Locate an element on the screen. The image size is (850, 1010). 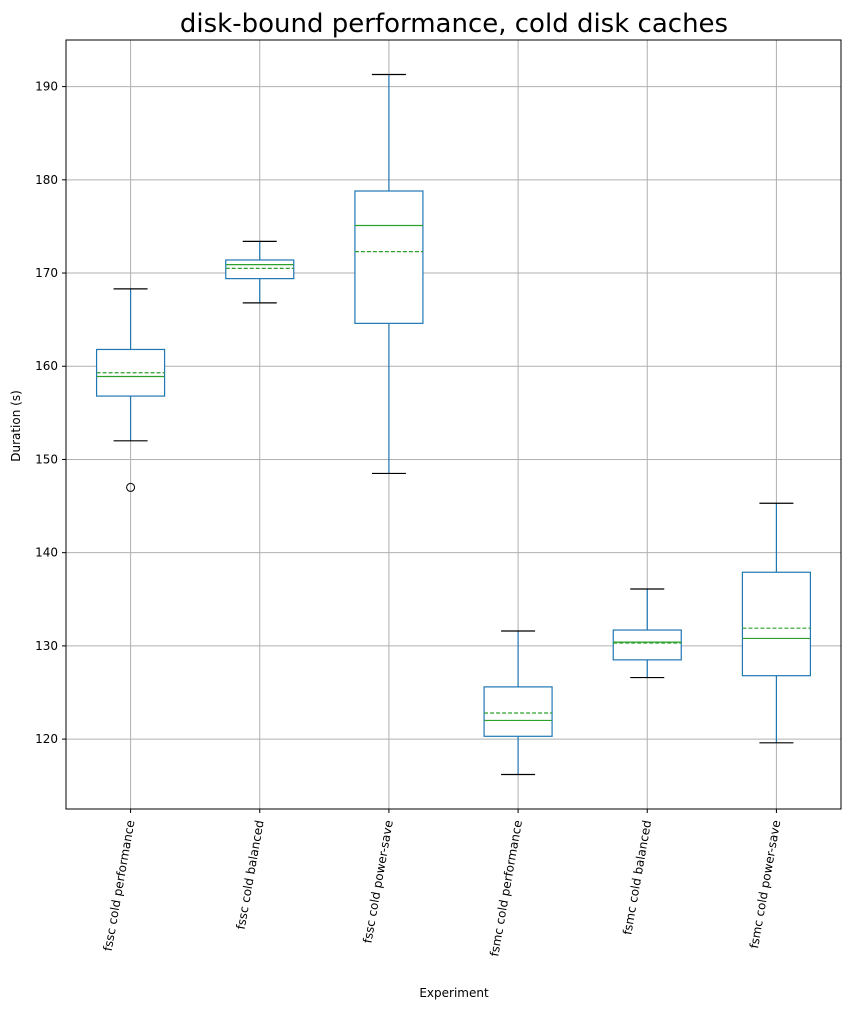
chart-title: disk-bound performance, cold disk caches is located at coordinates (454, 24).